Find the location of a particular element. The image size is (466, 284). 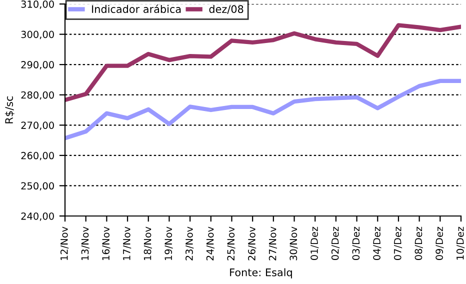

x-tick-label: 30/Nov is located at coordinates (294, 243).